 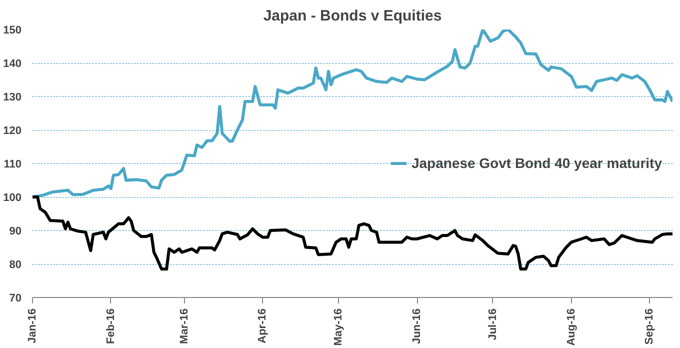 I want to click on x-tick-label: Jun-16, so click(x=417, y=326).